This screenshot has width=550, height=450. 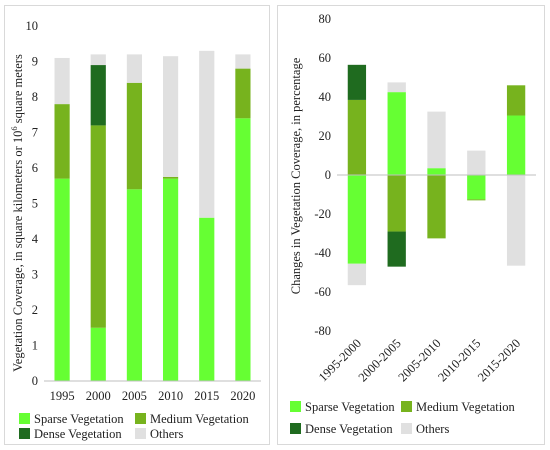 I want to click on x-tick-label: 2010-2015, so click(x=459, y=360).